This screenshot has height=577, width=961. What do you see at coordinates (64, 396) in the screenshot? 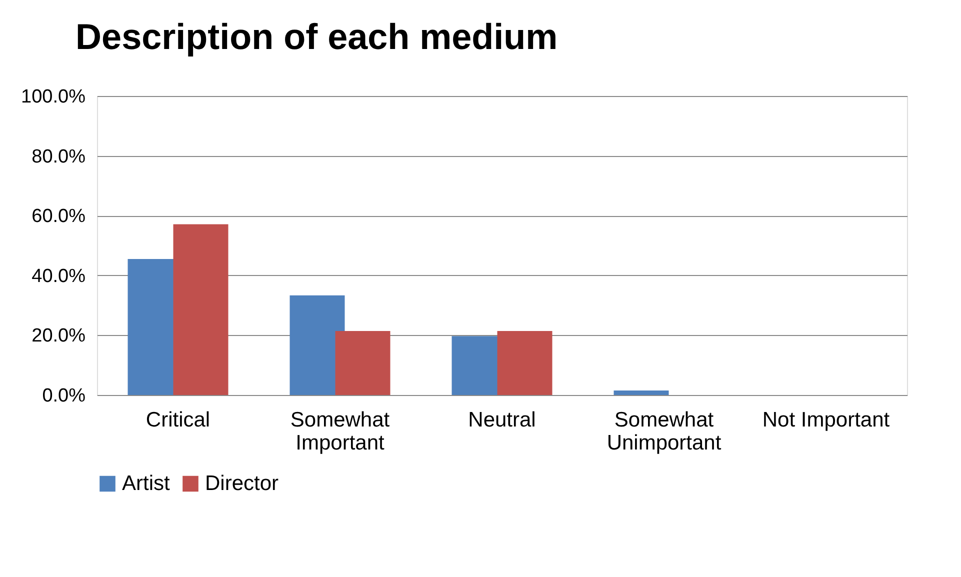
I see `y-tick-label: 0.0%` at bounding box center [64, 396].